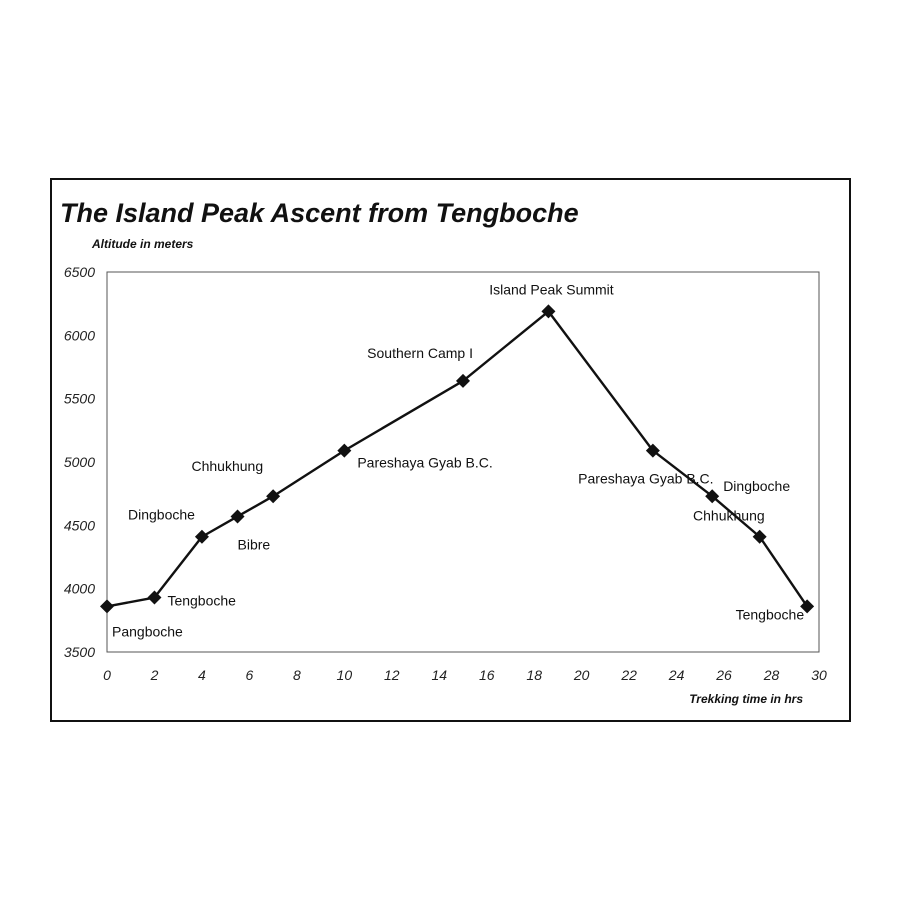  Describe the element at coordinates (392, 675) in the screenshot. I see `x-tick-label: 12` at that location.